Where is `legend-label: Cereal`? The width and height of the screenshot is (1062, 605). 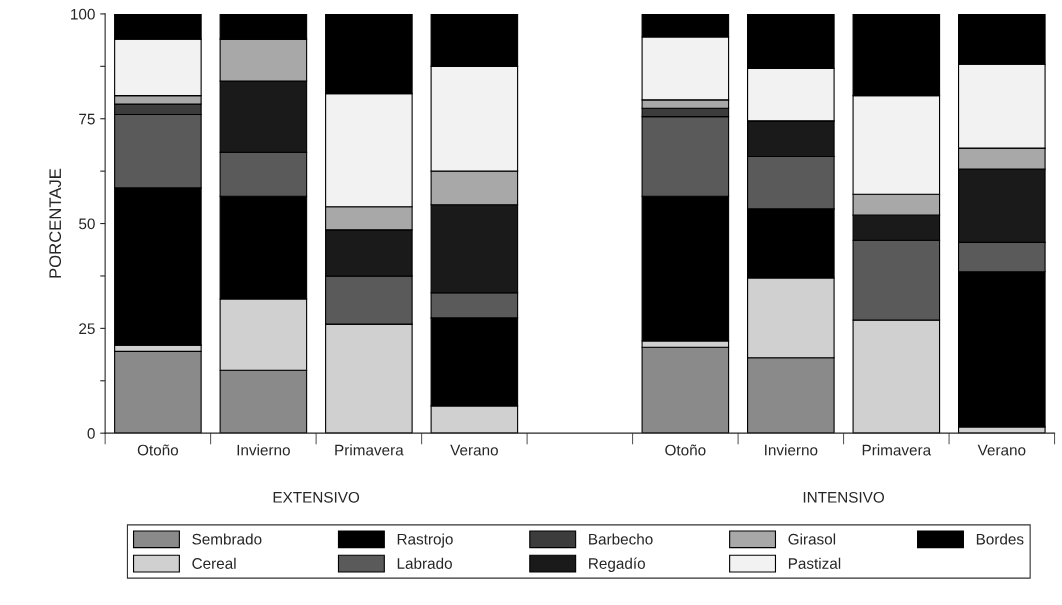
legend-label: Cereal is located at coordinates (214, 563).